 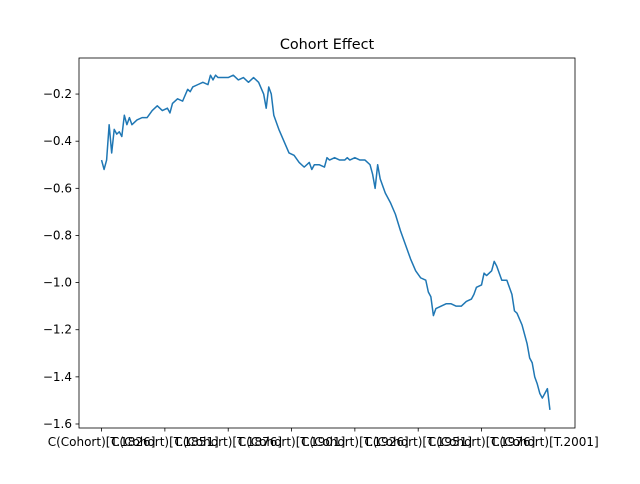 I want to click on y-tick-label: −0.4, so click(x=57, y=141).